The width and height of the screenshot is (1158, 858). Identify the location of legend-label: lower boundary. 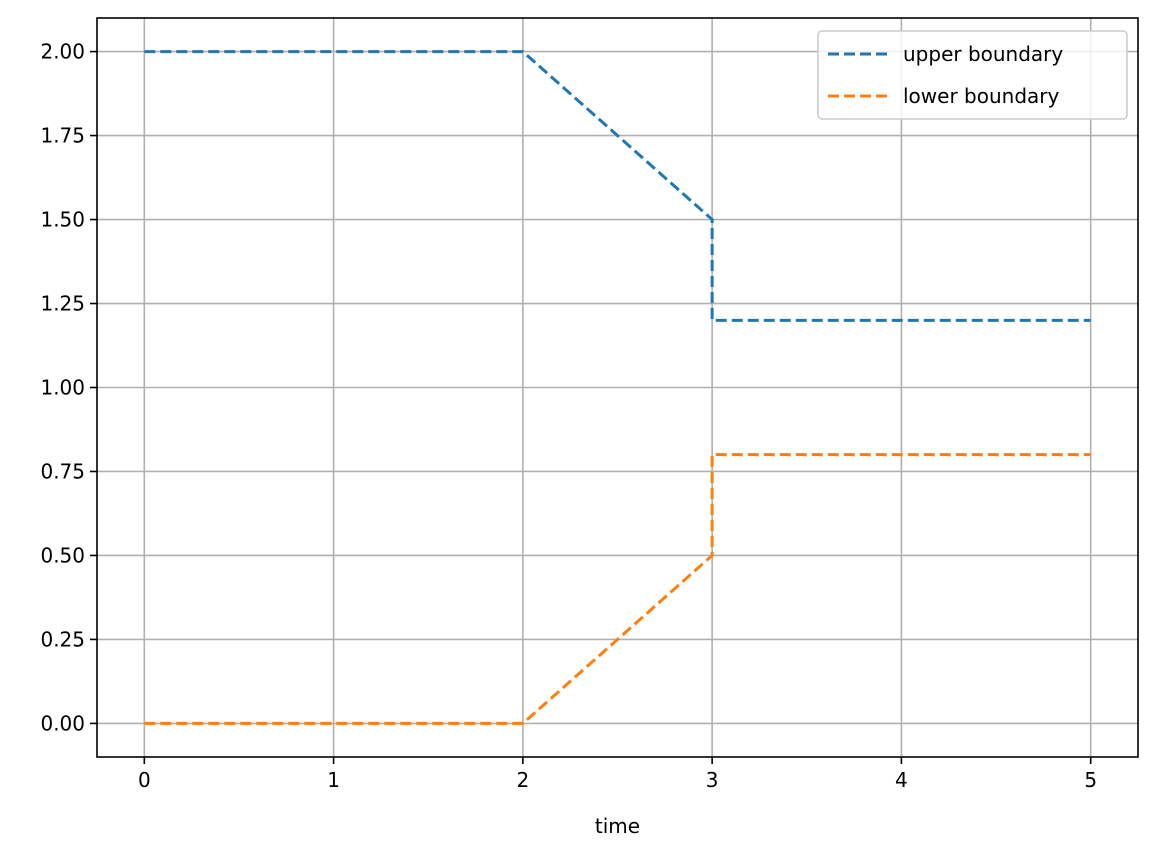
(981, 96).